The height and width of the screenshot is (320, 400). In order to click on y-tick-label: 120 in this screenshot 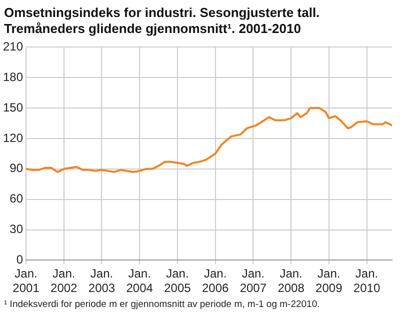, I will do `click(13, 137)`.